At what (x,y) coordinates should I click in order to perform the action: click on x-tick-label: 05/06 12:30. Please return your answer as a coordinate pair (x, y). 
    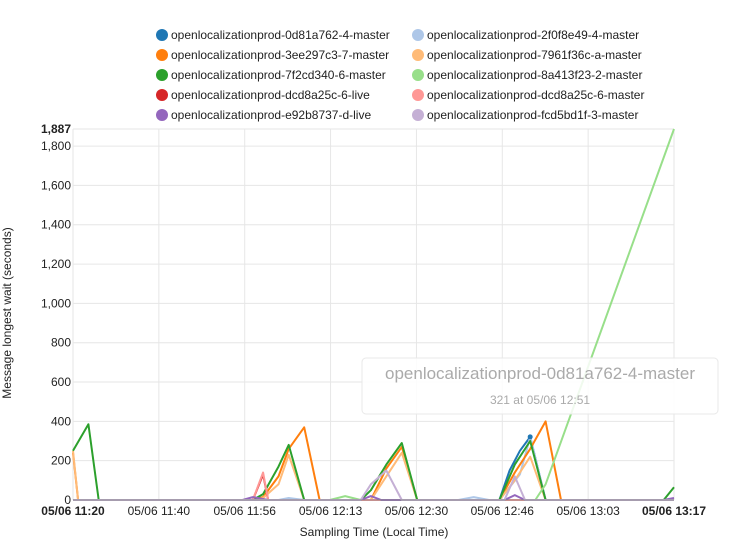
    Looking at the image, I should click on (417, 511).